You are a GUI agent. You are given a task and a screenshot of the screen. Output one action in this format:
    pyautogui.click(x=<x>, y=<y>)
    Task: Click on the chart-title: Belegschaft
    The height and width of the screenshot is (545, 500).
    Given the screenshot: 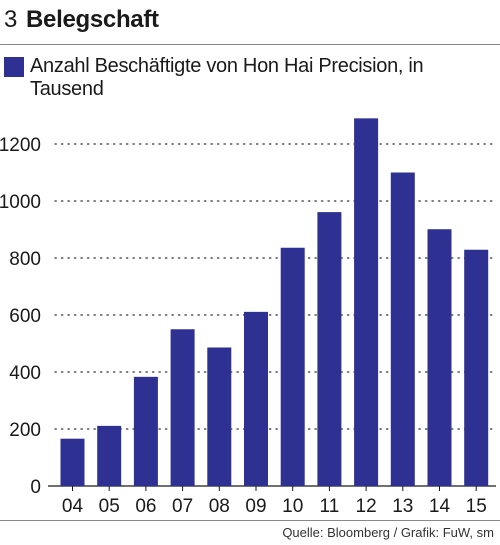 What is the action you would take?
    pyautogui.click(x=92, y=19)
    